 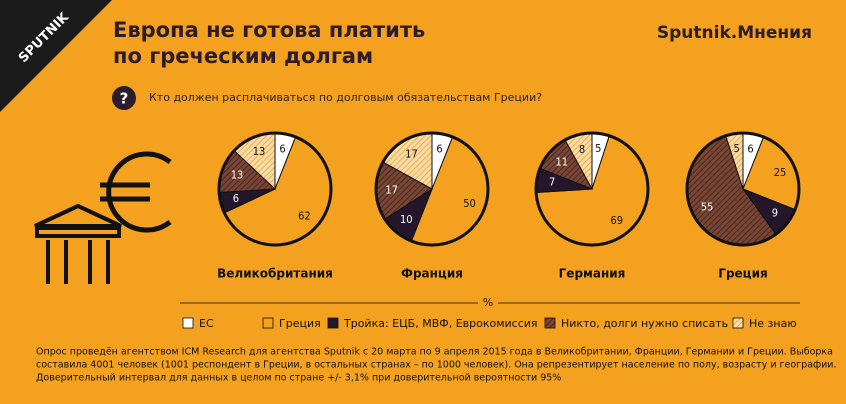 I want to click on slice-label: 25, so click(x=780, y=172).